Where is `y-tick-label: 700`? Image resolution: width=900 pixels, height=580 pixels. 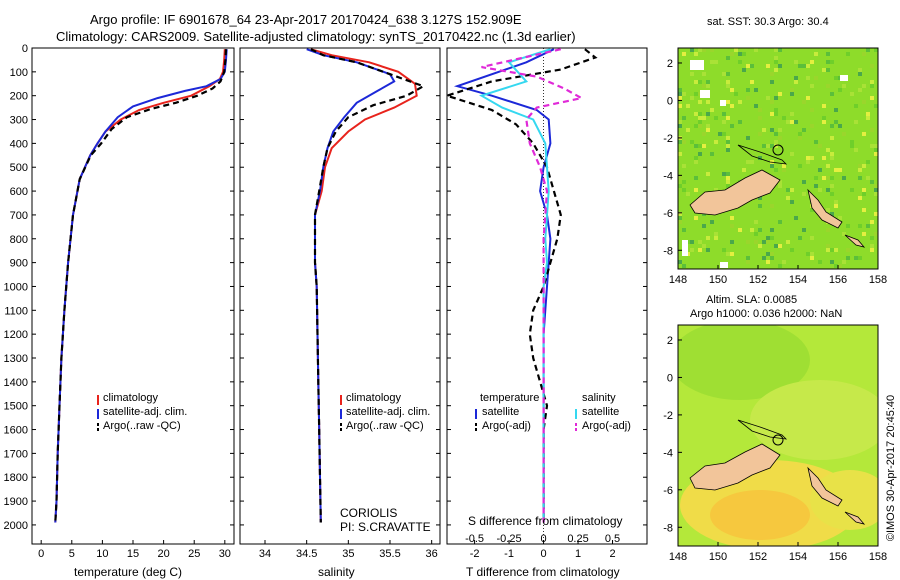
y-tick-label: 700 is located at coordinates (19, 216).